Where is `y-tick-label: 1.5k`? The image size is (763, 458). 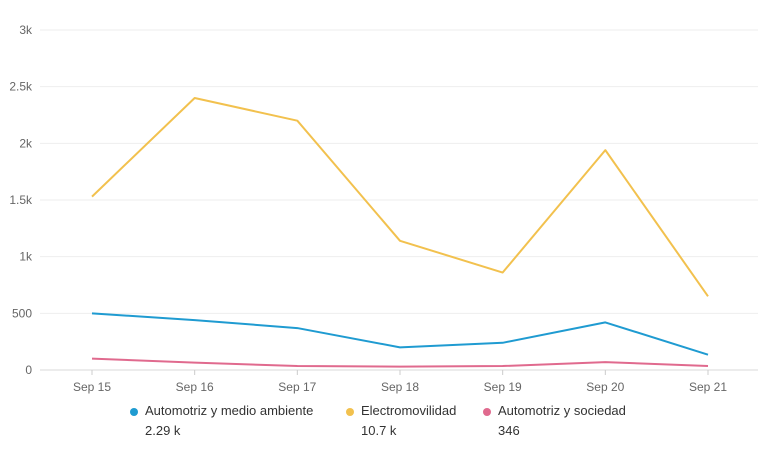 y-tick-label: 1.5k is located at coordinates (21, 200).